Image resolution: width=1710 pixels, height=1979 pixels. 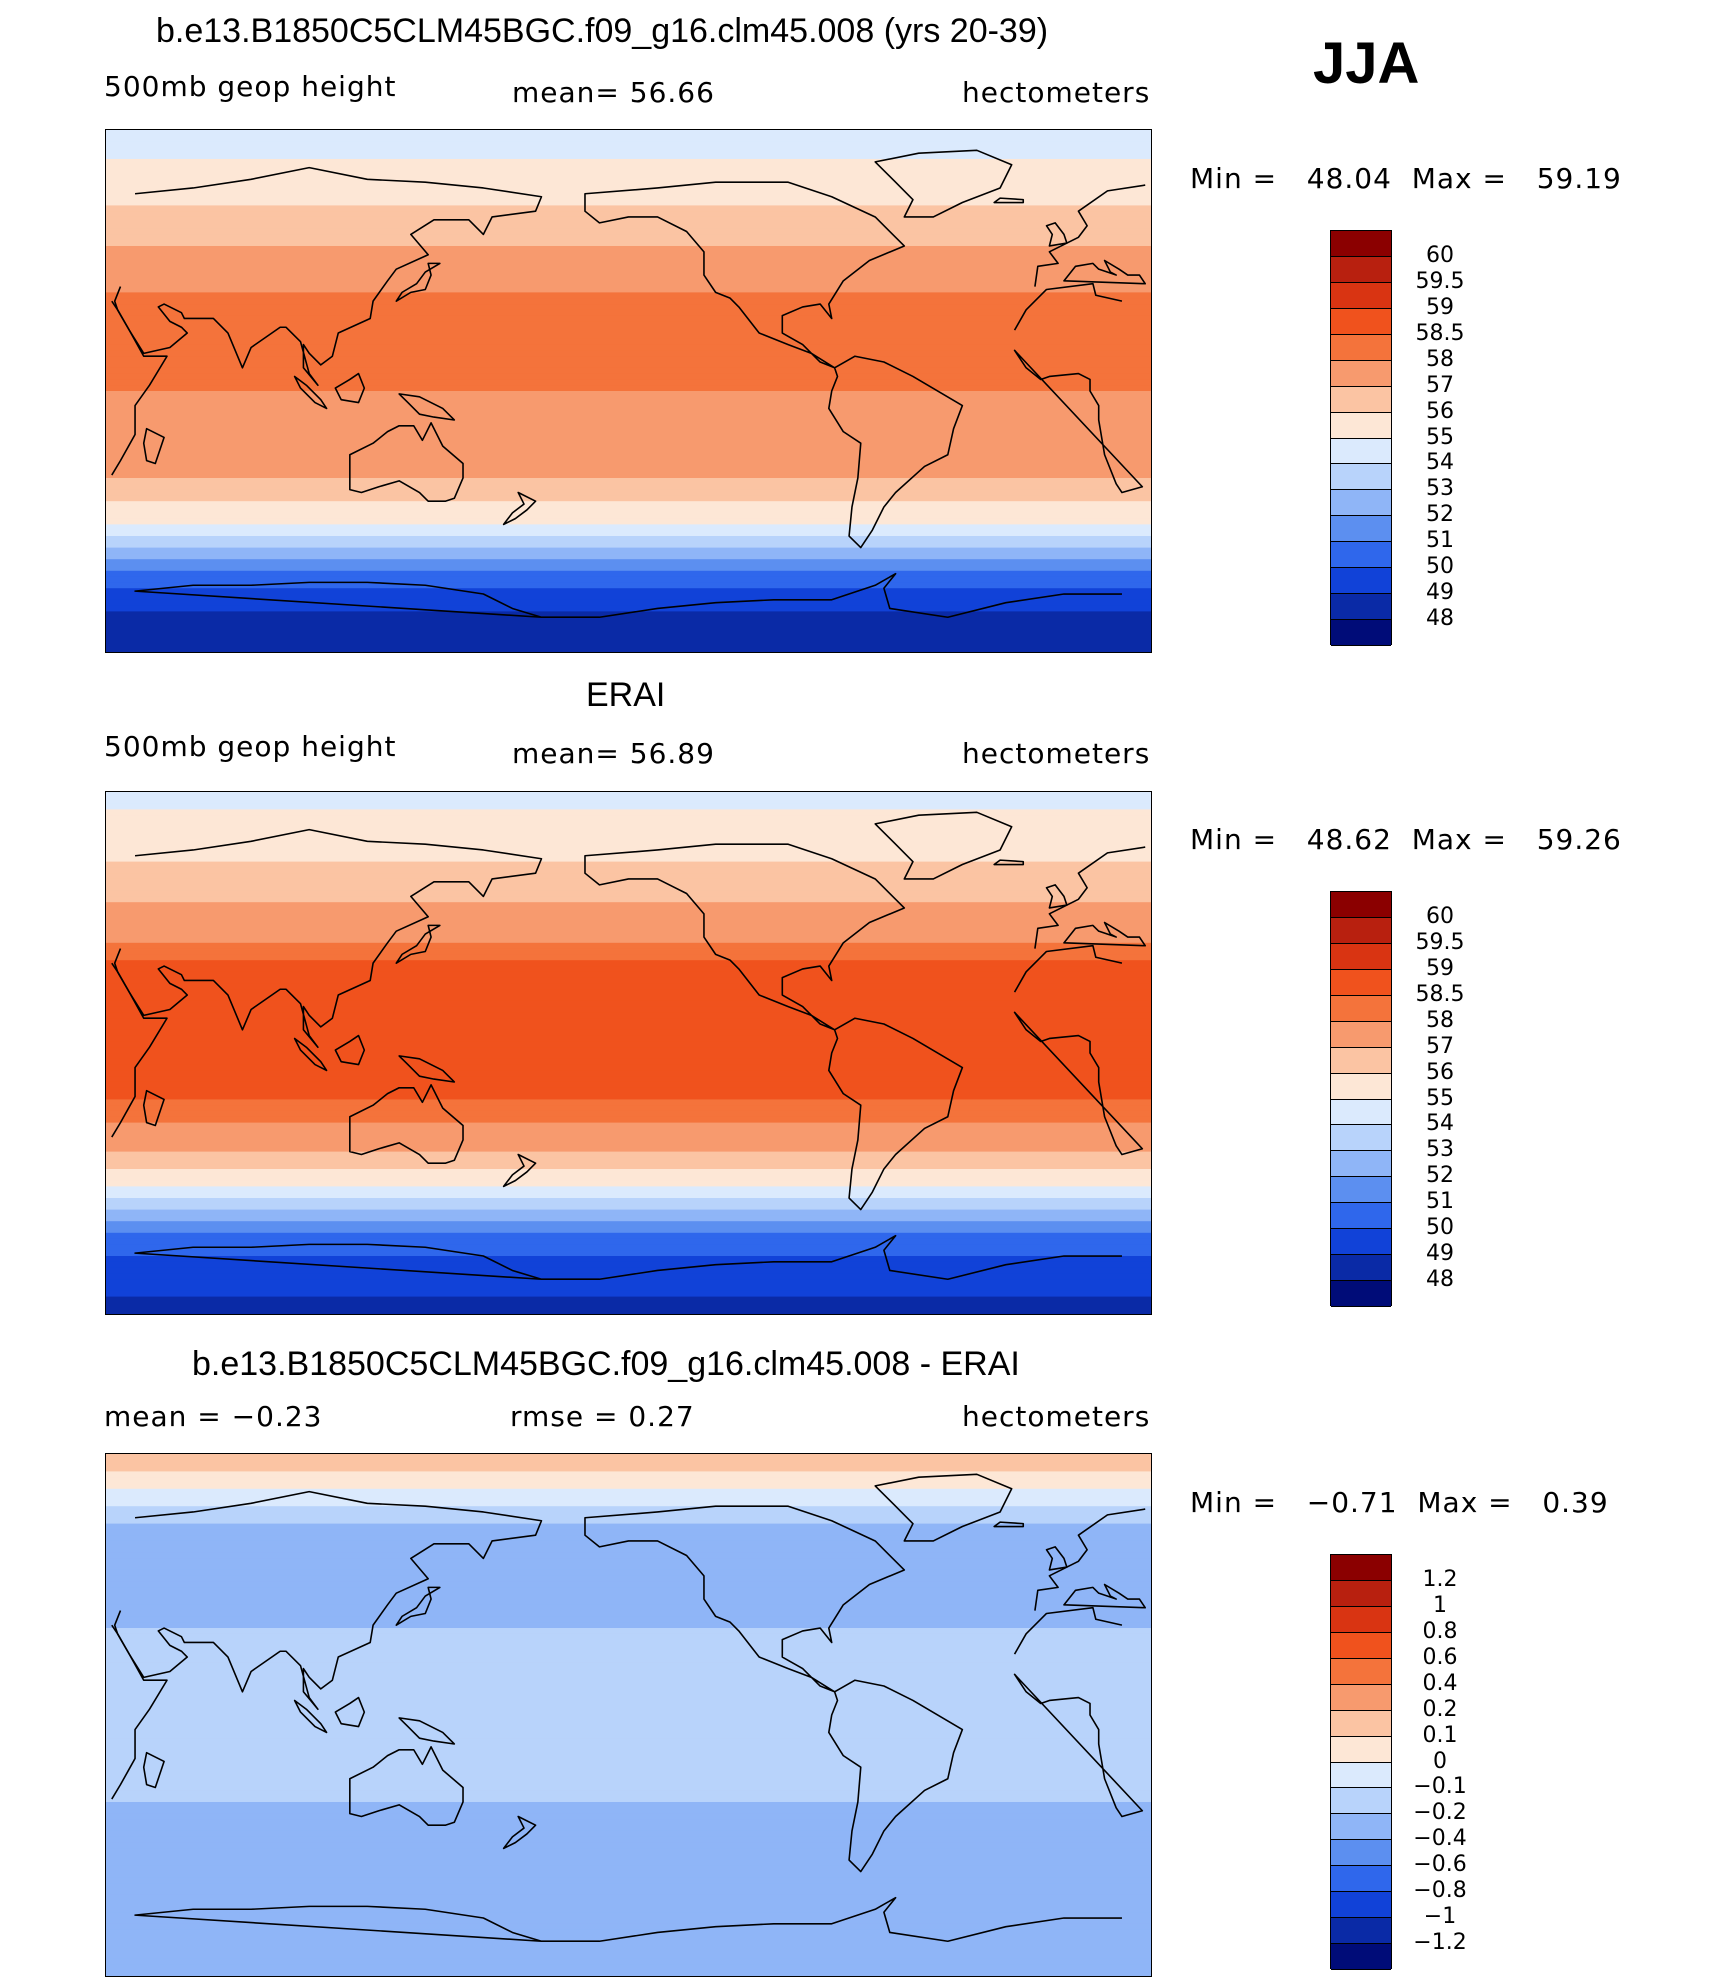 I want to click on panel1-min-label: Min =, so click(x=1234, y=178).